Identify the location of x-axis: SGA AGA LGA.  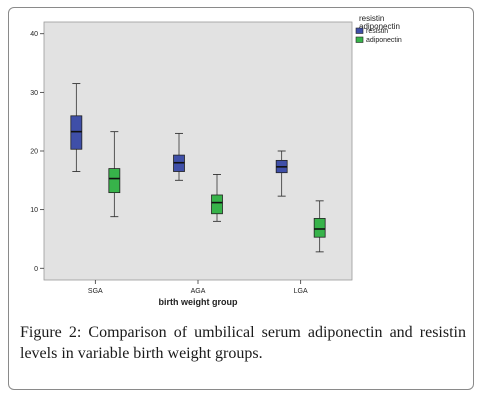
(198, 287).